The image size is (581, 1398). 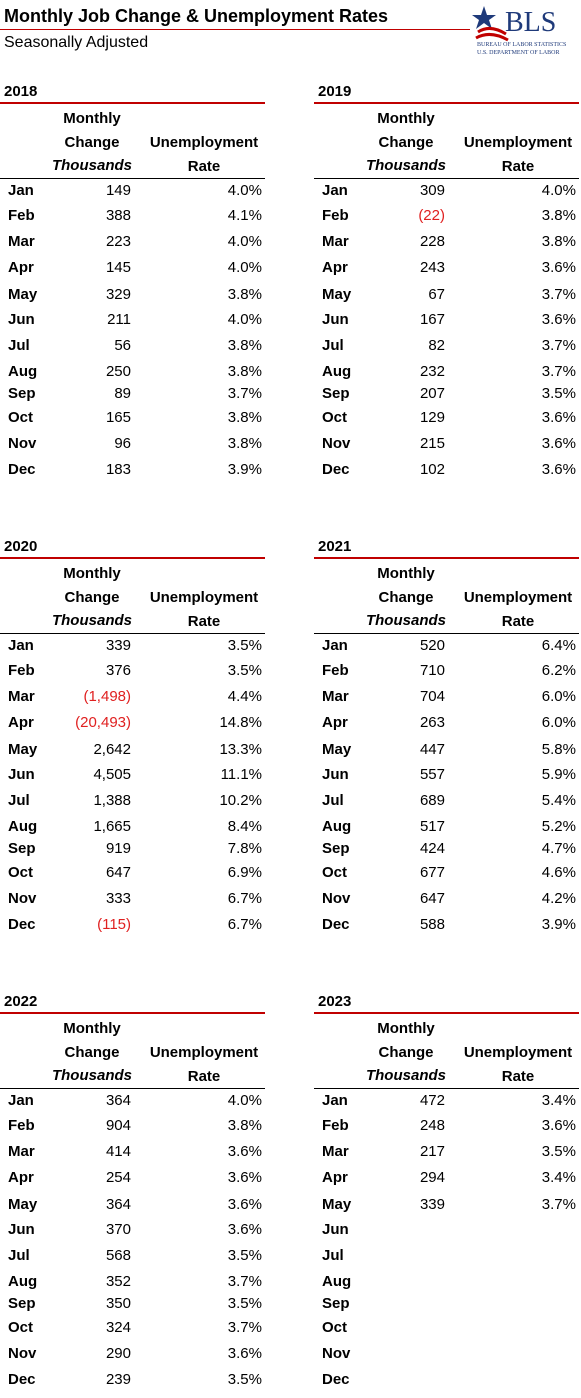 I want to click on change-cell: 352, so click(x=118, y=1281).